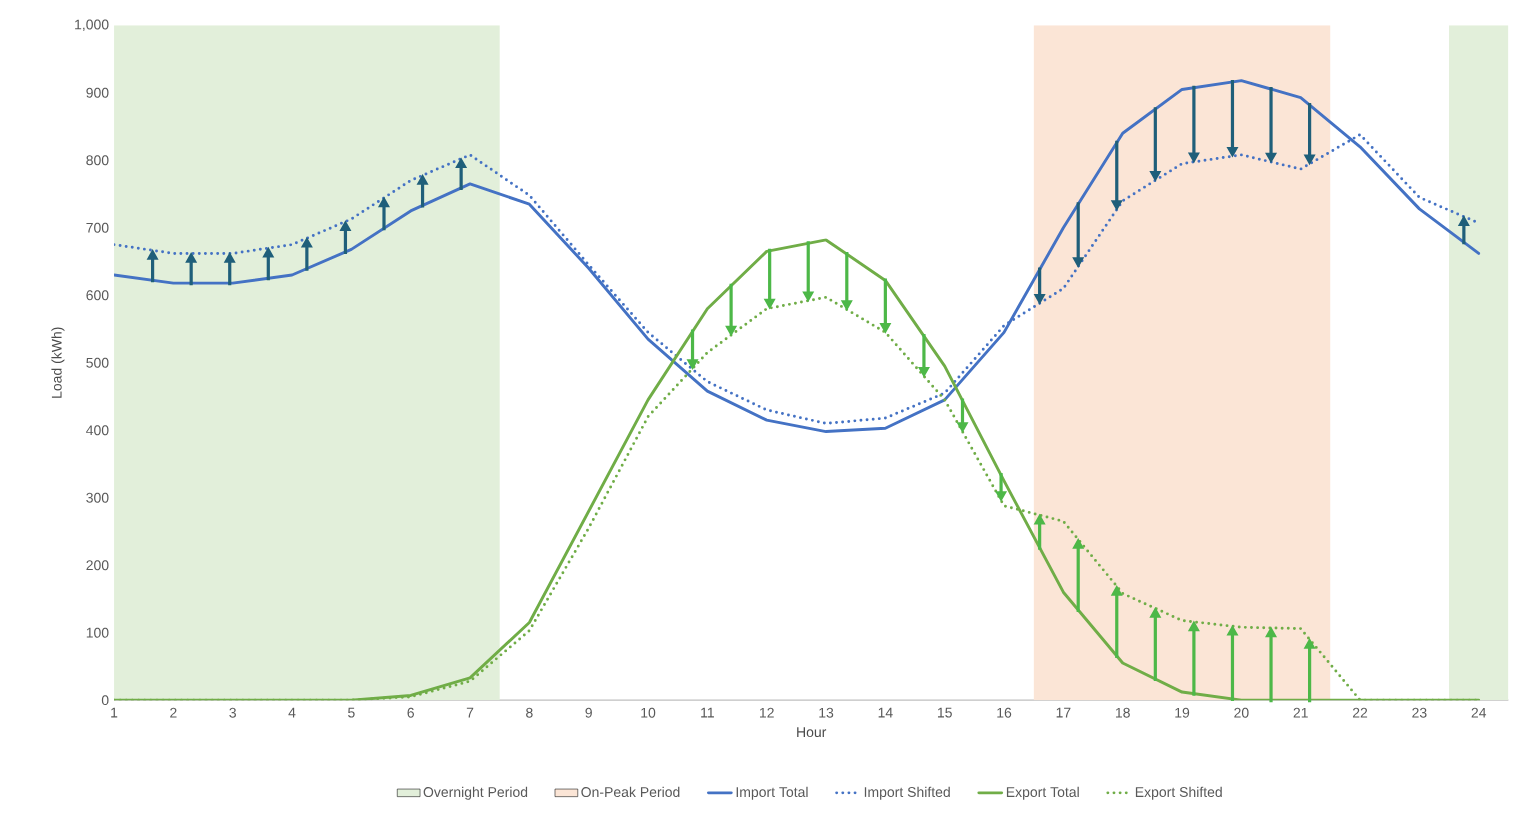  What do you see at coordinates (766, 713) in the screenshot?
I see `x-tick-label: 12` at bounding box center [766, 713].